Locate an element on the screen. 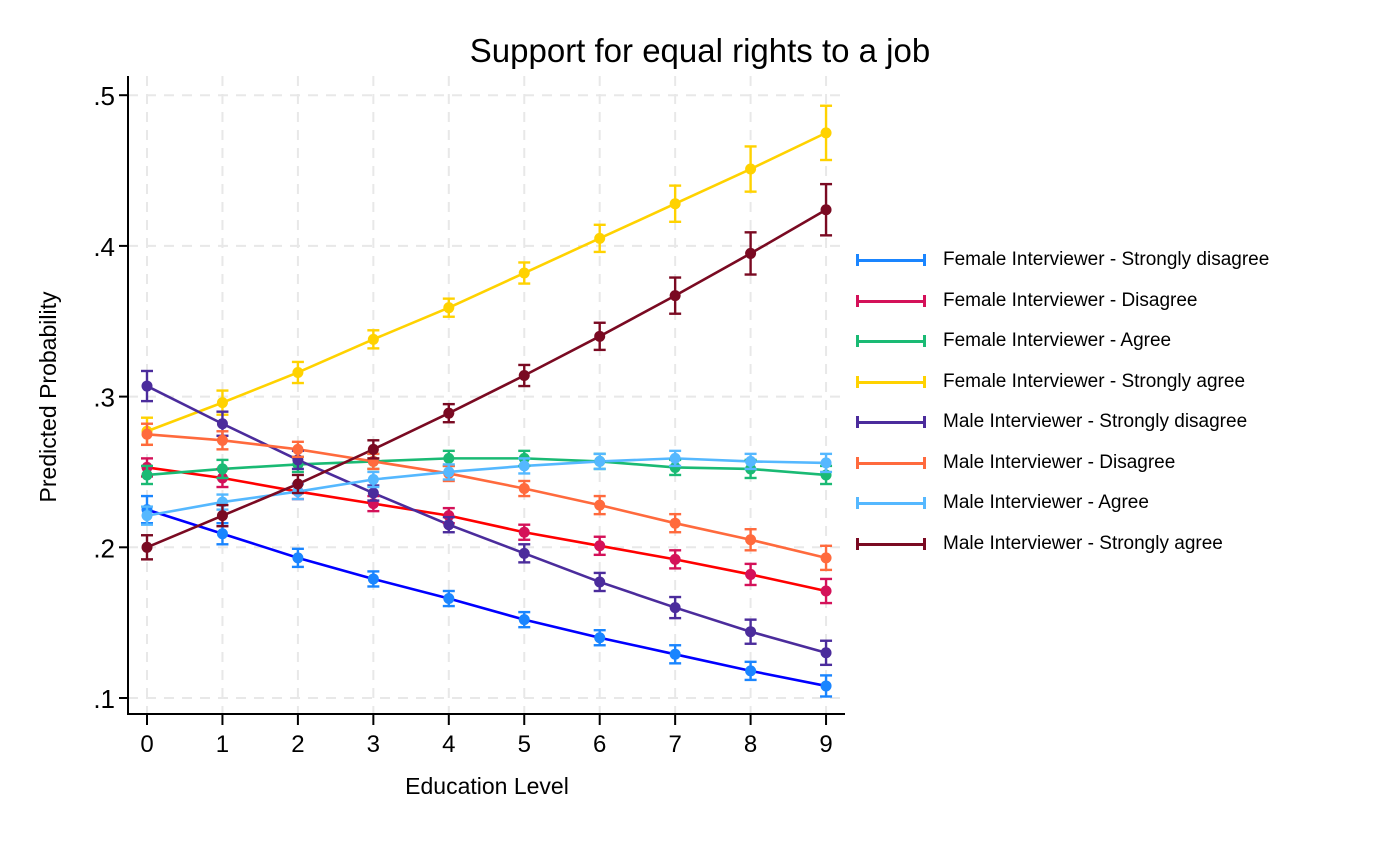 Image resolution: width=1399 pixels, height=844 pixels. legend-item: Male Interviewer - Disagree is located at coordinates (1062, 463).